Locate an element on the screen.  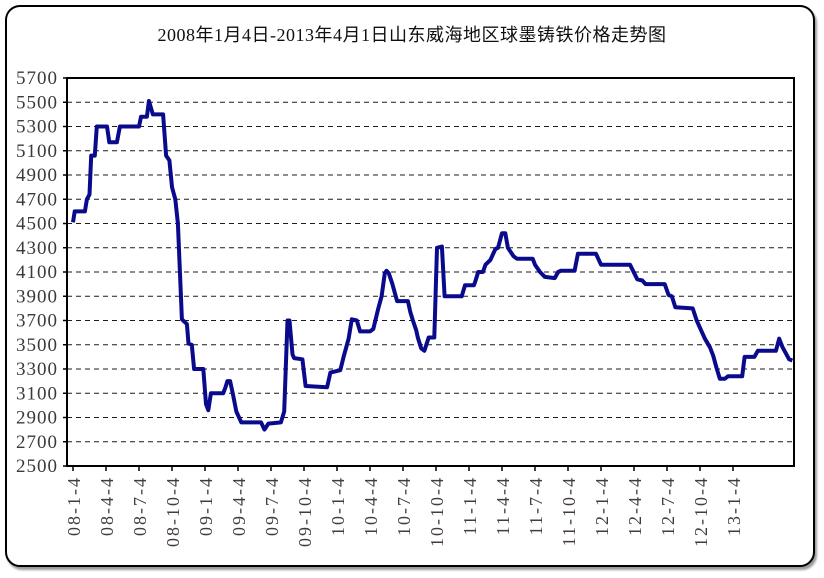
x-axis-label: 10-1-4 is located at coordinates (338, 506).